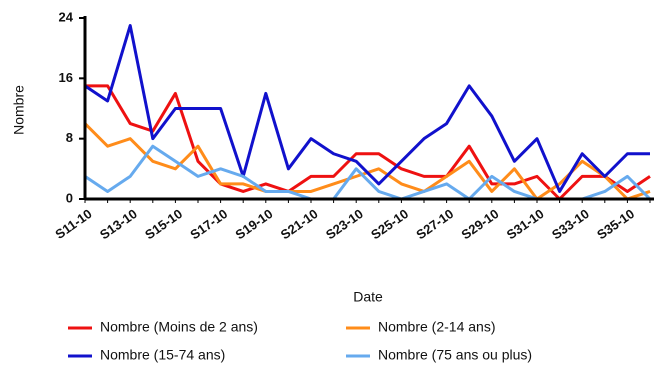 Image resolution: width=656 pixels, height=370 pixels. Describe the element at coordinates (615, 224) in the screenshot. I see `x-tick-label: S35-10` at that location.